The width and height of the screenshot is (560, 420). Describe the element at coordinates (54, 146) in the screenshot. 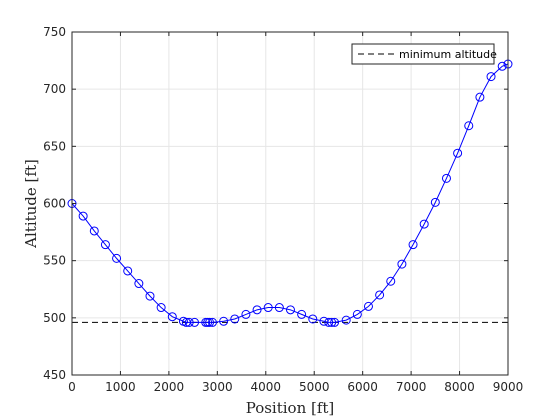

I see `y-tick-label: 650` at that location.